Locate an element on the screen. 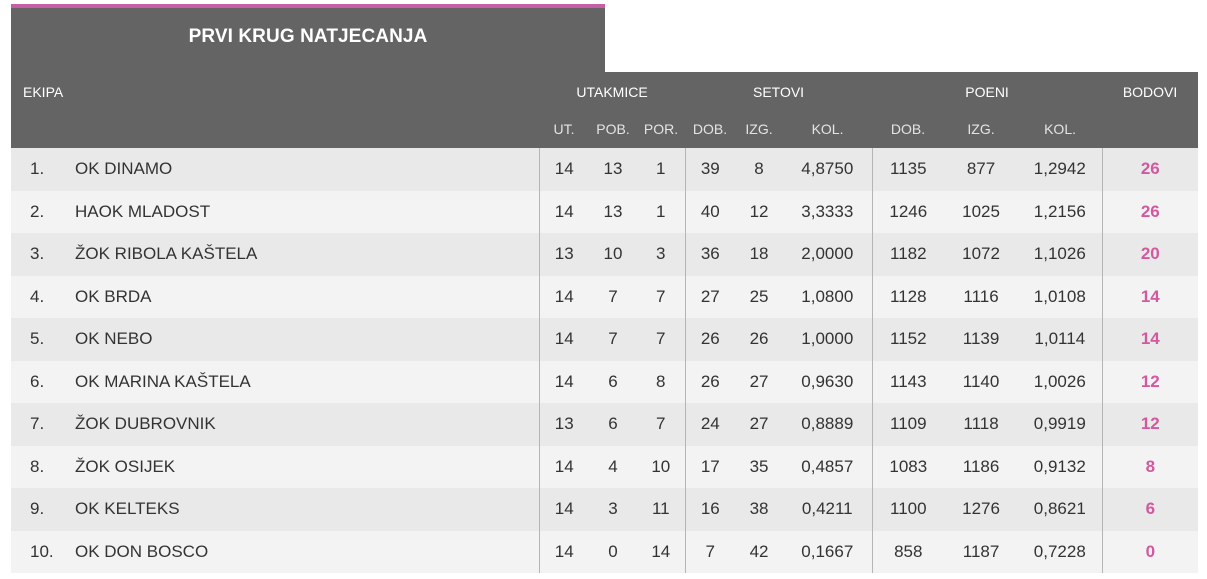  rank-cell: 6. is located at coordinates (37, 381).